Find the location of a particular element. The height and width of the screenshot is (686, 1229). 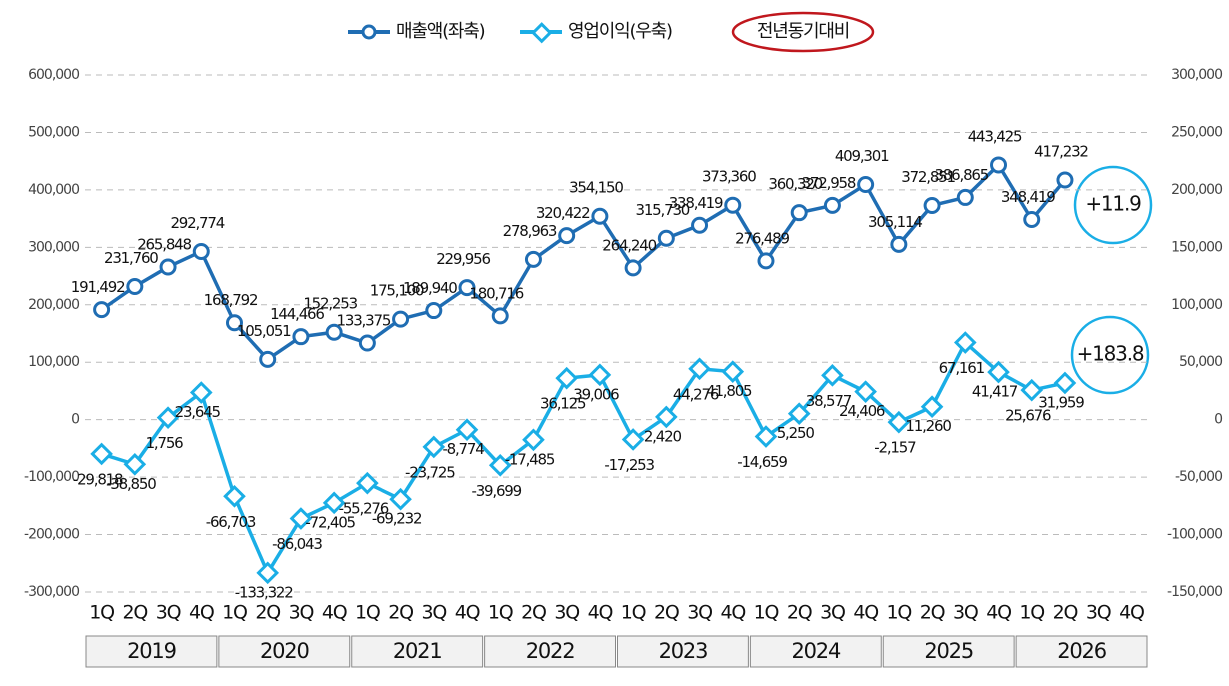

data-label: 24,406 is located at coordinates (862, 411).